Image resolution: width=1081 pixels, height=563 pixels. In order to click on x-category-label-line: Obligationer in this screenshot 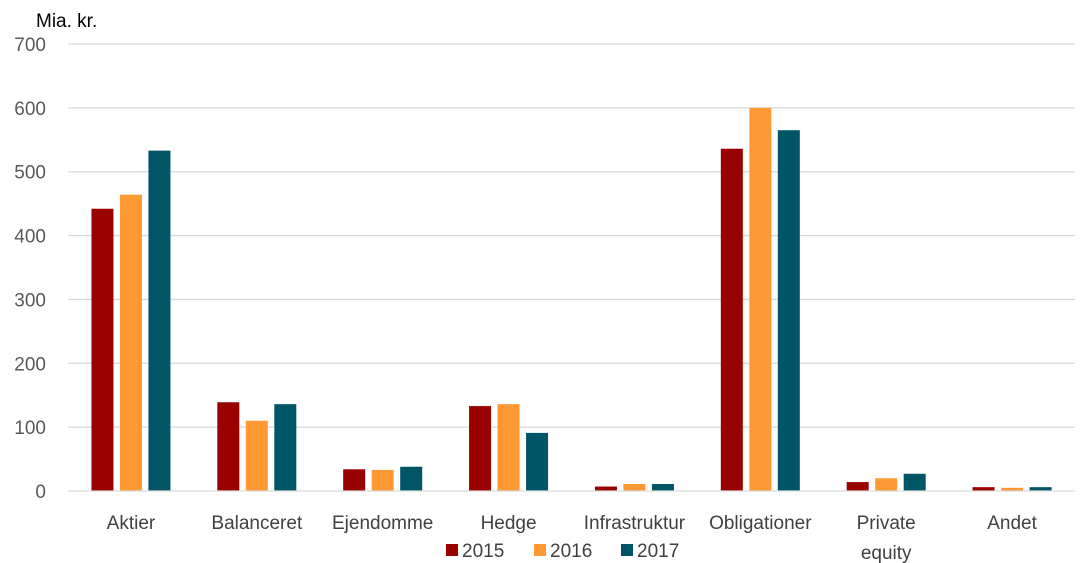, I will do `click(760, 523)`.